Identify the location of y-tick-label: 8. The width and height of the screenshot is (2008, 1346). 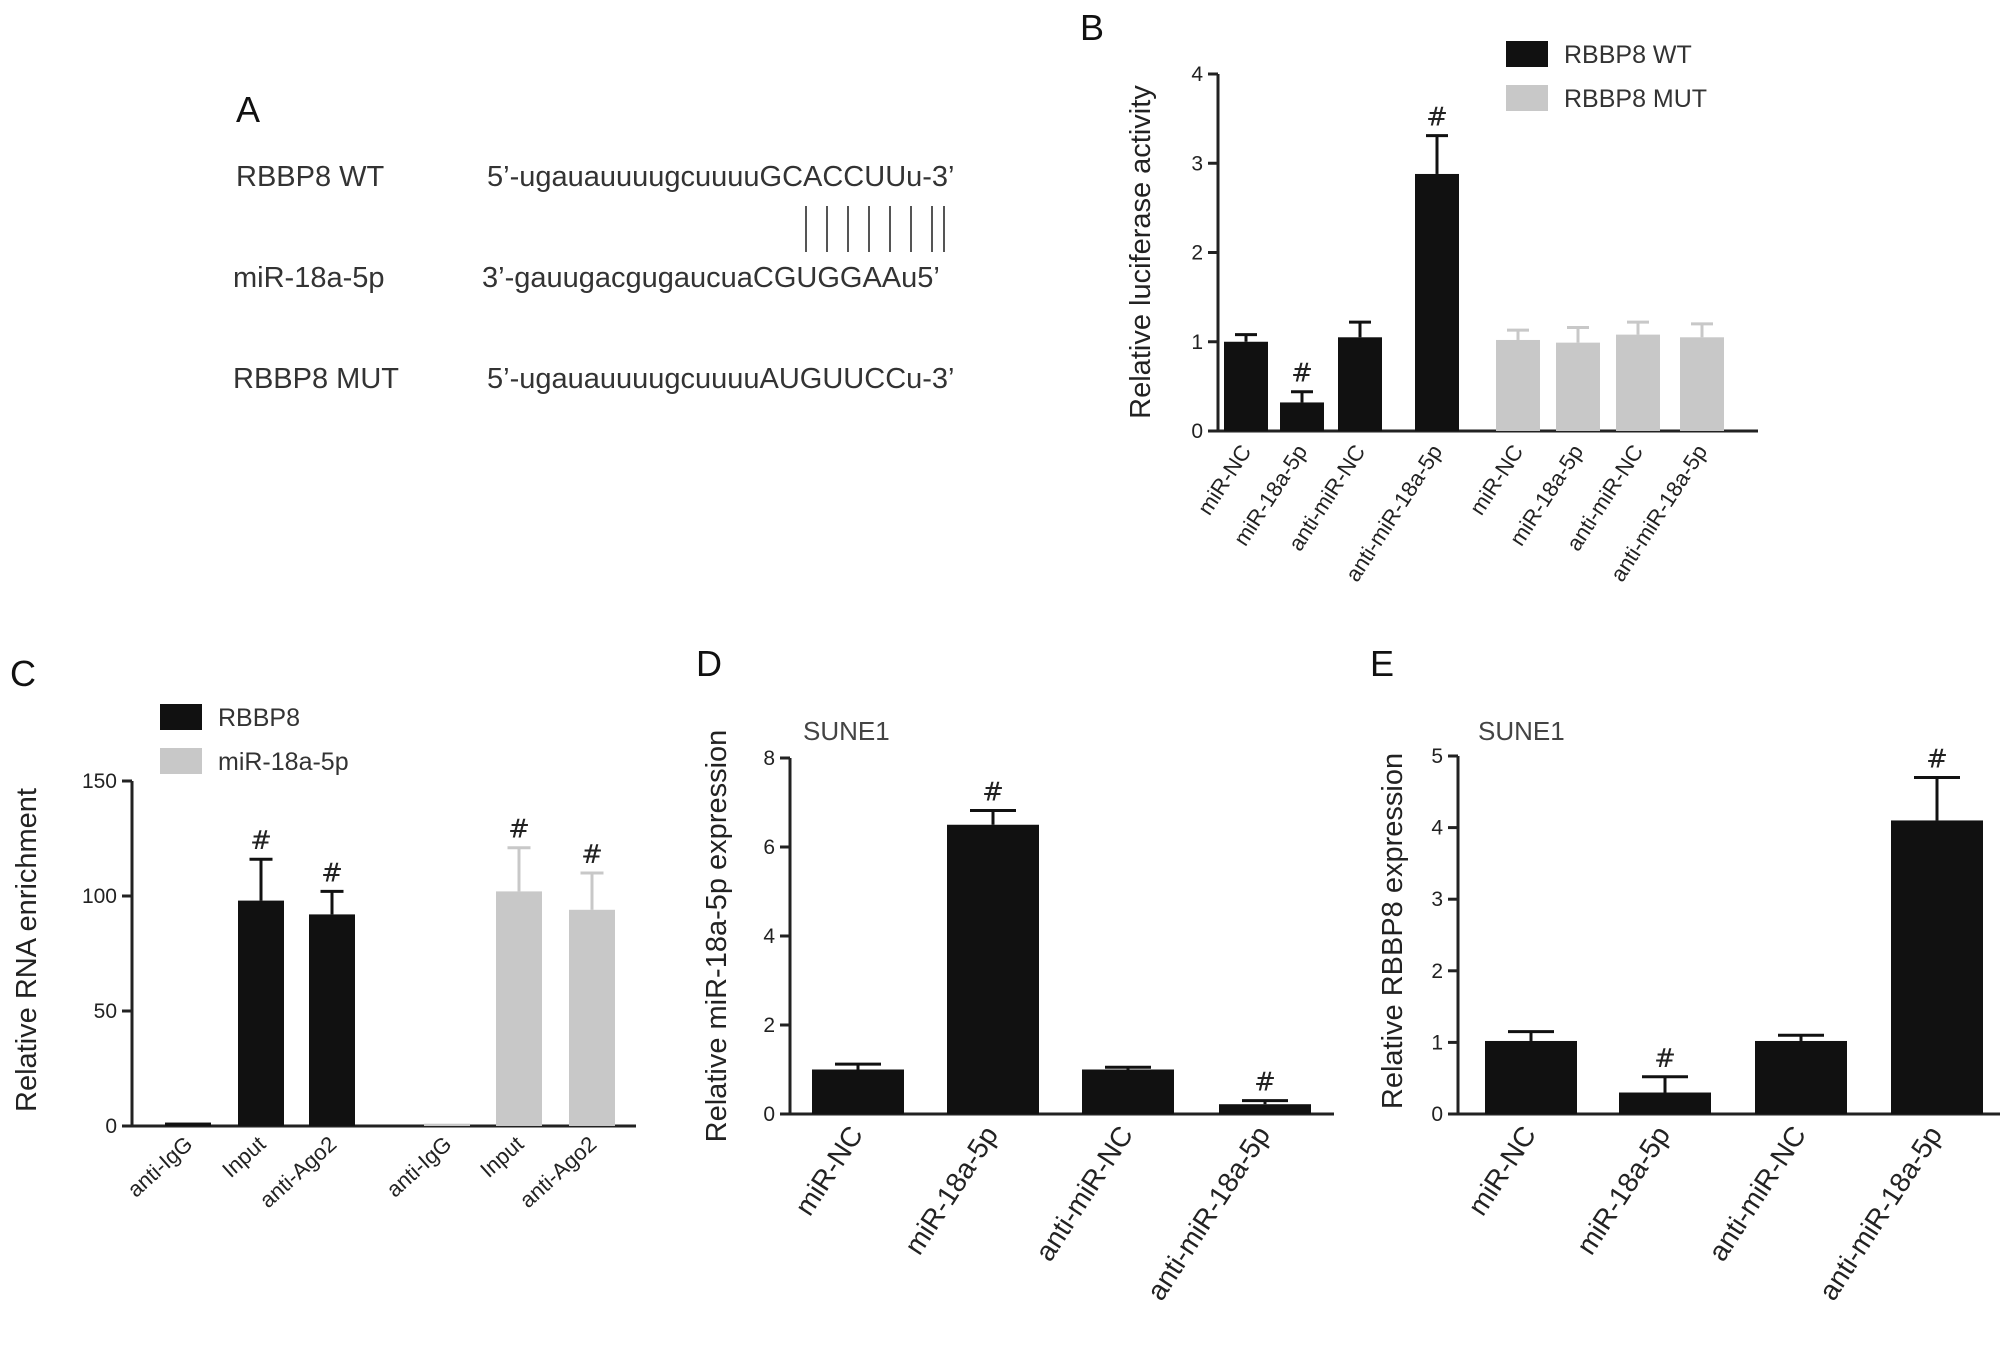
(769, 758).